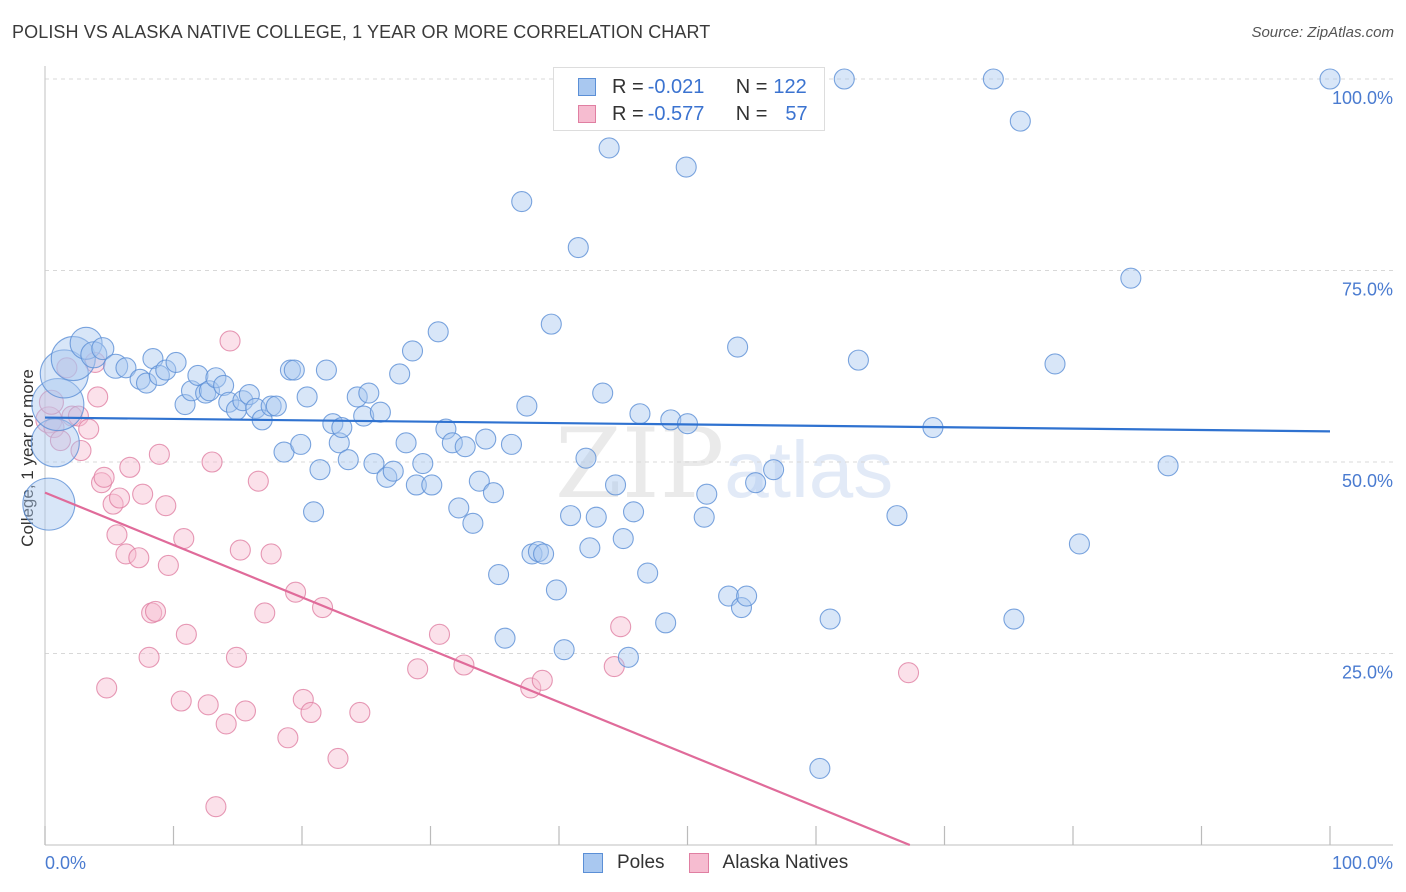  I want to click on poles-r-value: -0.021, so click(676, 86).